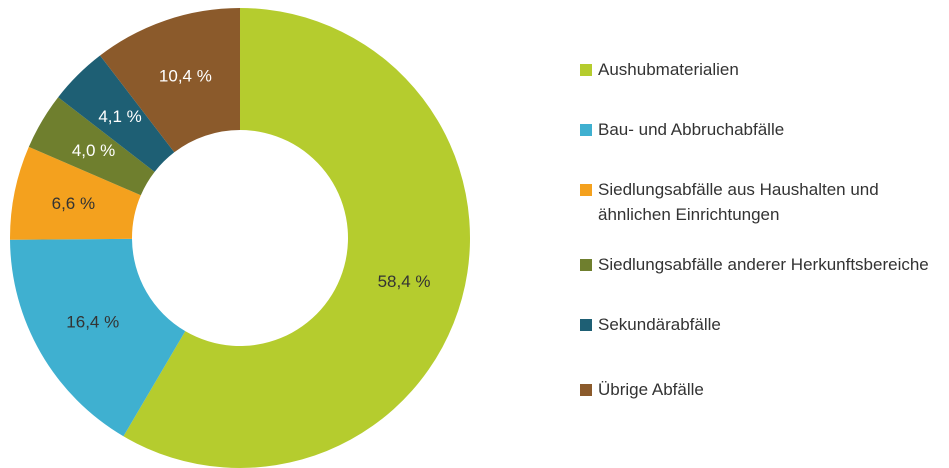 The width and height of the screenshot is (949, 468). Describe the element at coordinates (762, 69) in the screenshot. I see `legend-item: Aushubmaterialien` at that location.